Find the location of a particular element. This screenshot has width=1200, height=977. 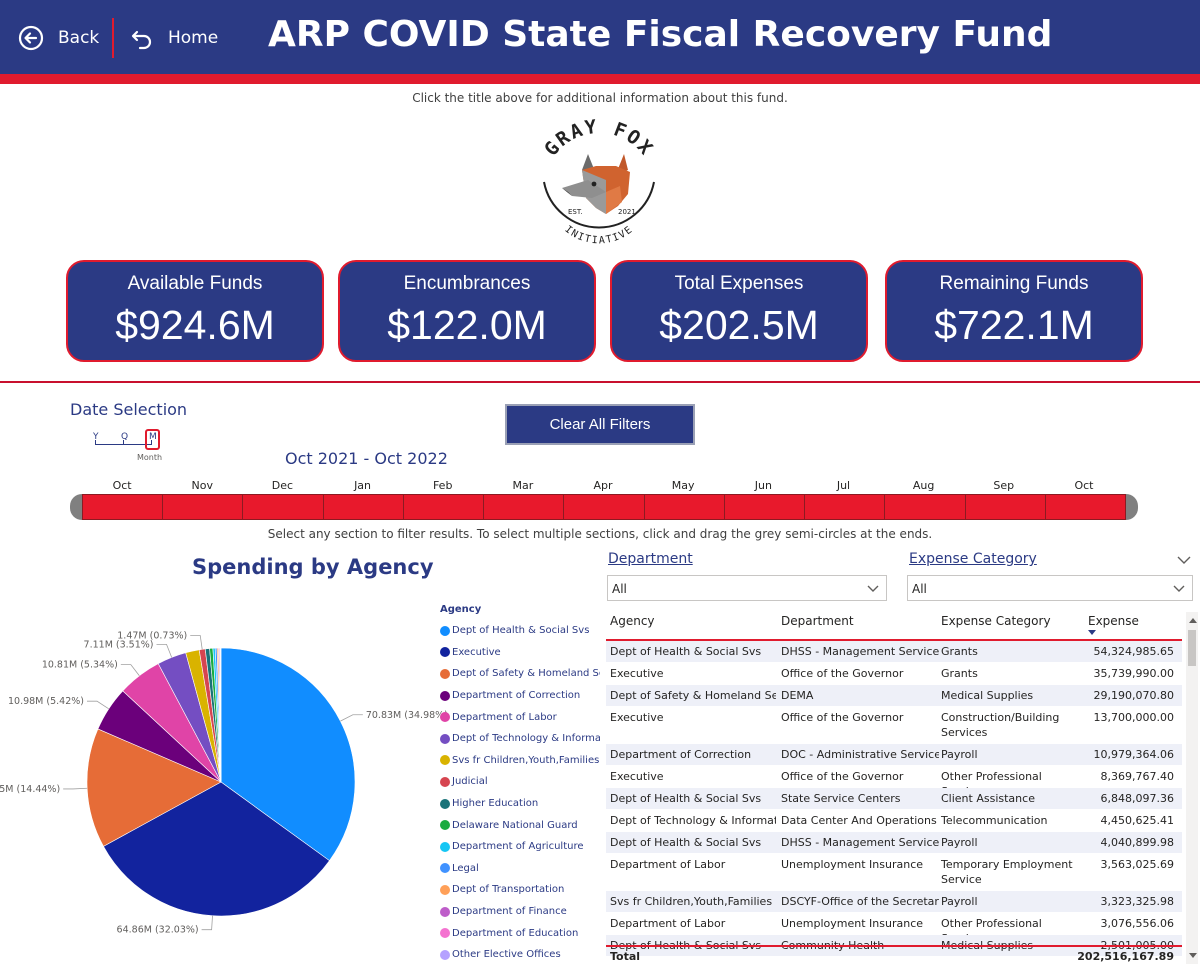

legend-item: Other Elective Offices is located at coordinates (520, 955).